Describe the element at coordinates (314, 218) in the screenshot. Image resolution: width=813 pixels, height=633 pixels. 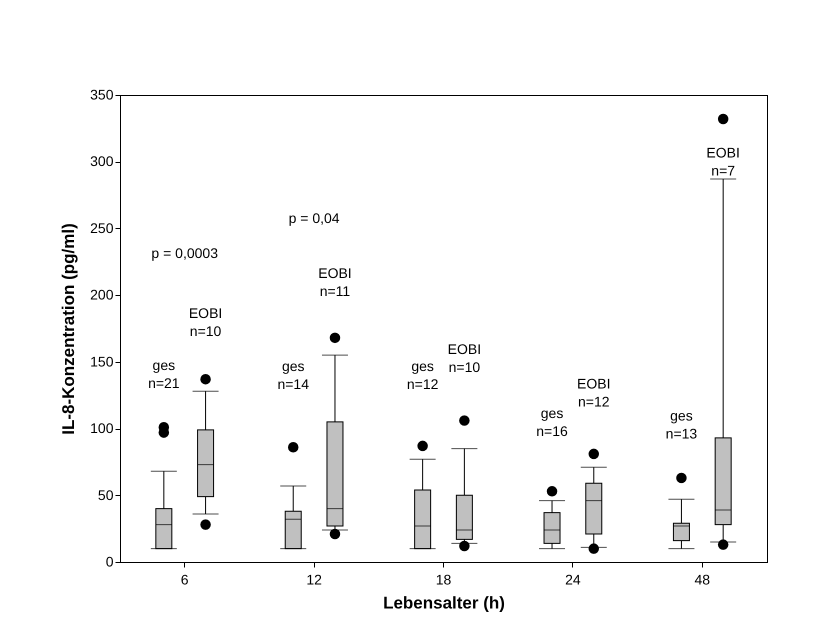
I see `annotation: p = 0,04` at that location.